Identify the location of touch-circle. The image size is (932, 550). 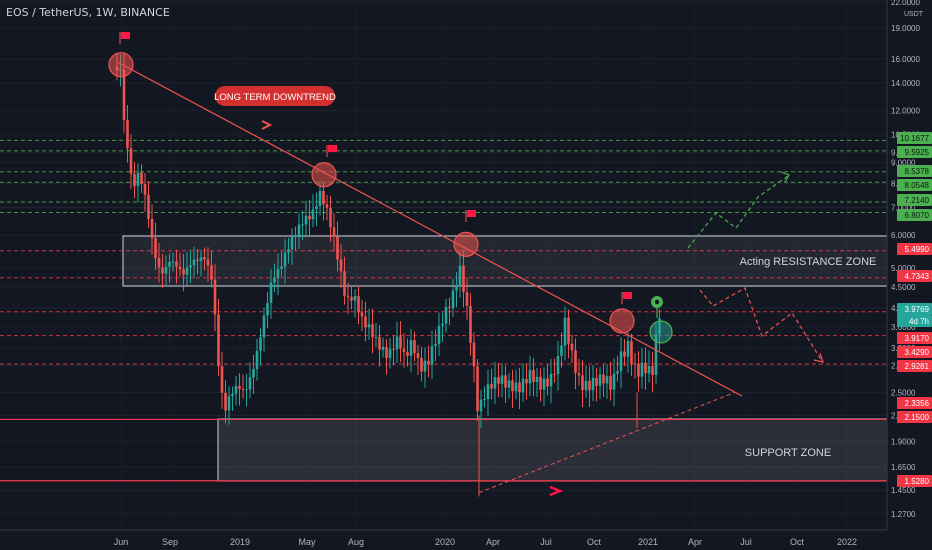
(121, 65).